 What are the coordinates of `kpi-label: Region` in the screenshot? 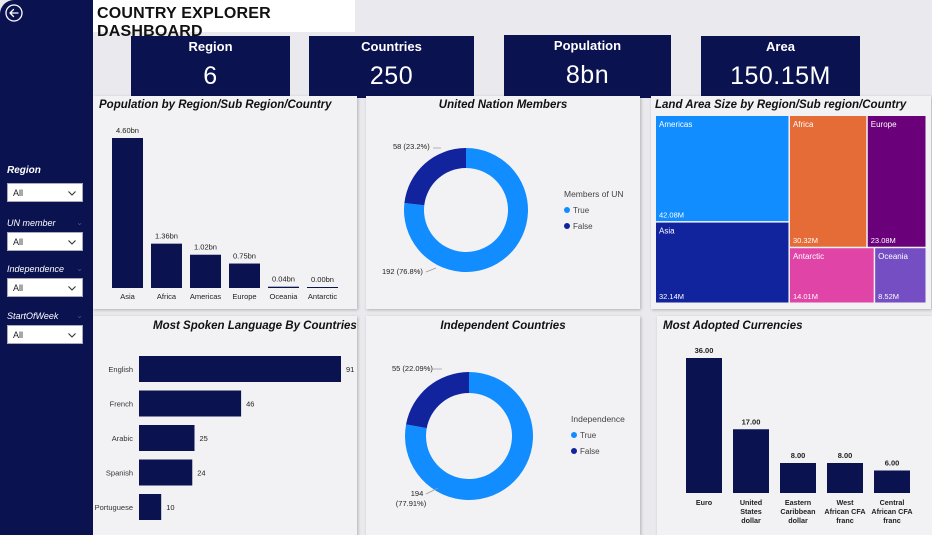 It's located at (210, 46).